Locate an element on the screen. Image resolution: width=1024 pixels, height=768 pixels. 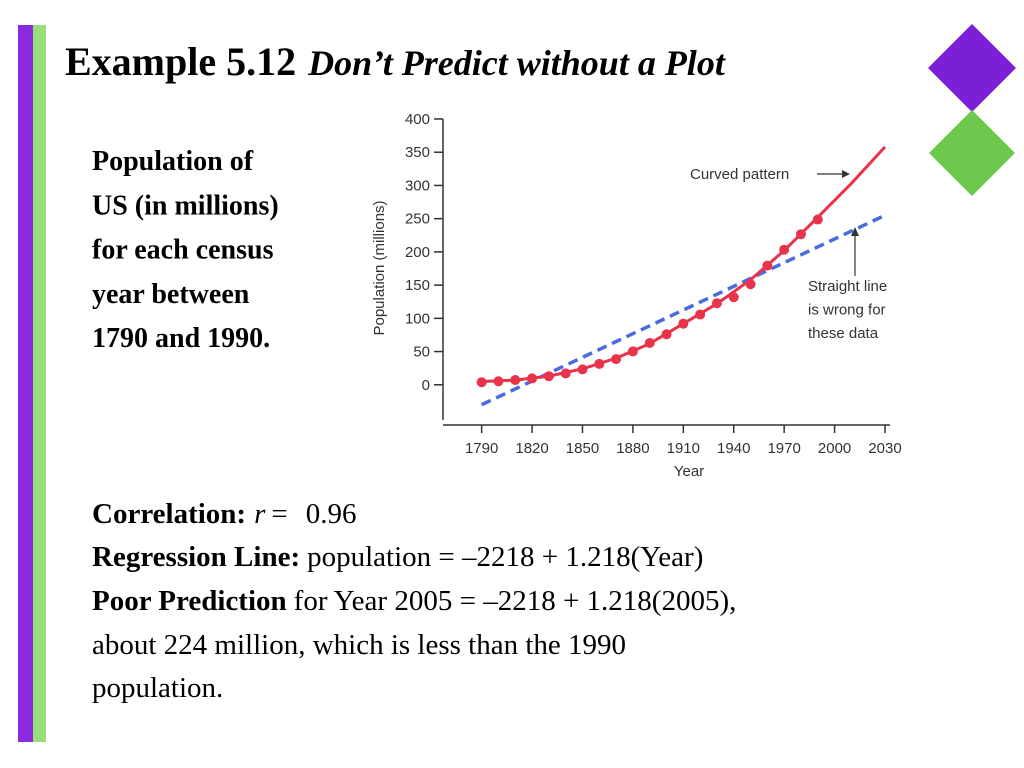
purple-diamond is located at coordinates (972, 68).